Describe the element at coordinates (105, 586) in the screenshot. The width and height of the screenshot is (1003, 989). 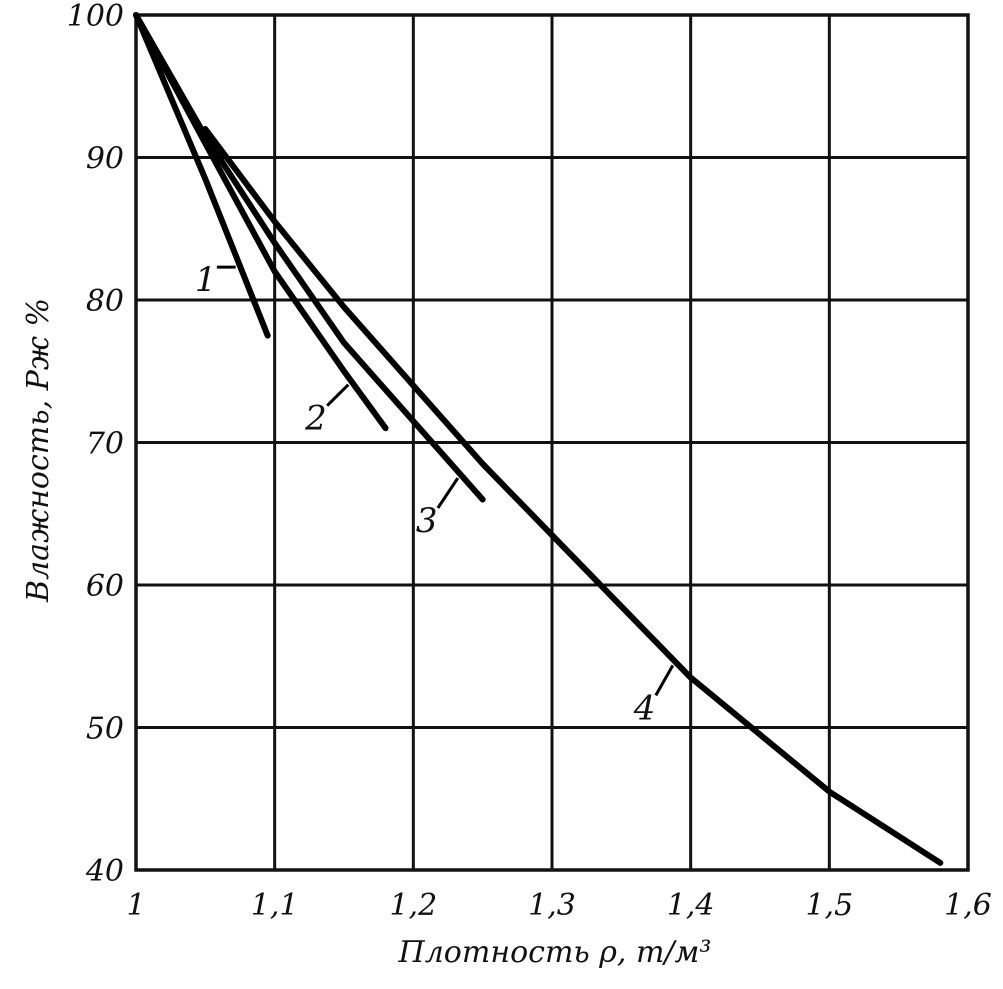
I see `y-tick-label: 60` at that location.